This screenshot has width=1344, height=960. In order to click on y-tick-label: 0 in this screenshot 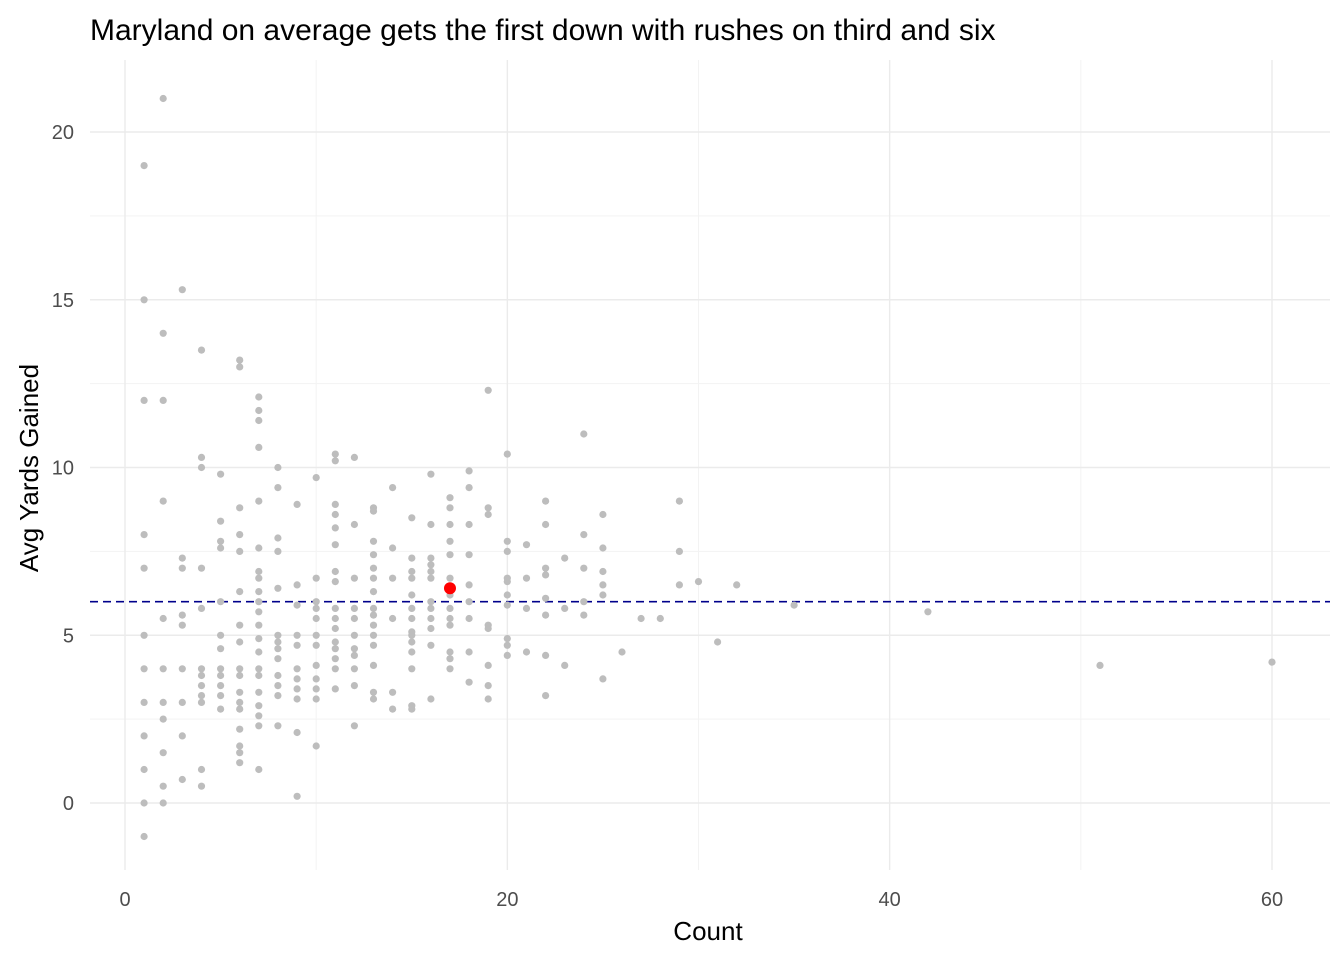, I will do `click(68, 804)`.